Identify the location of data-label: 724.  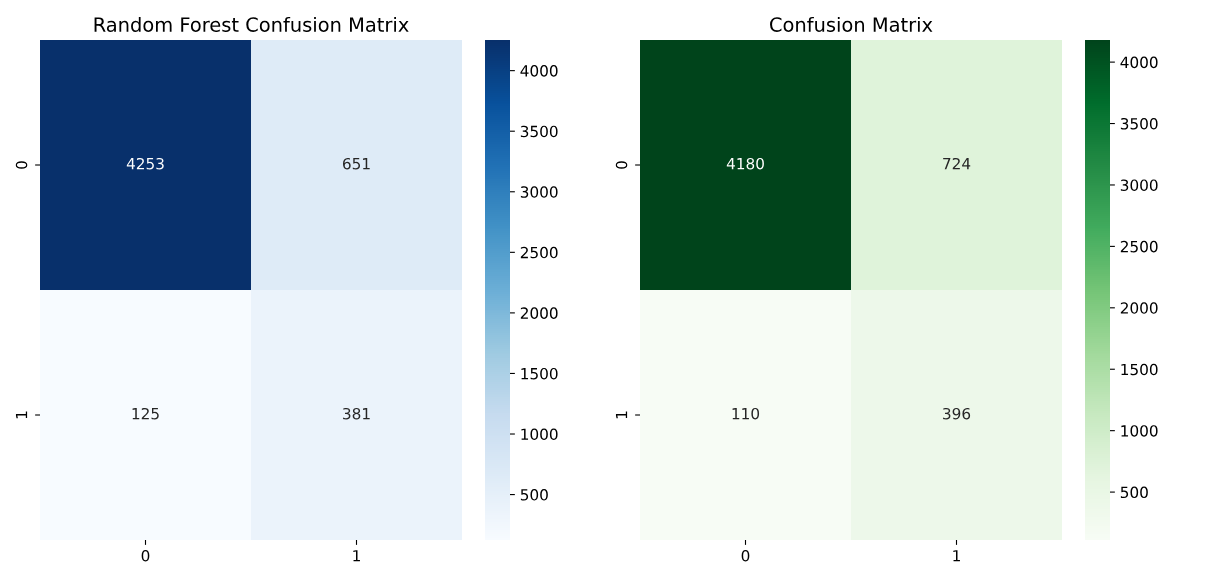
(957, 163).